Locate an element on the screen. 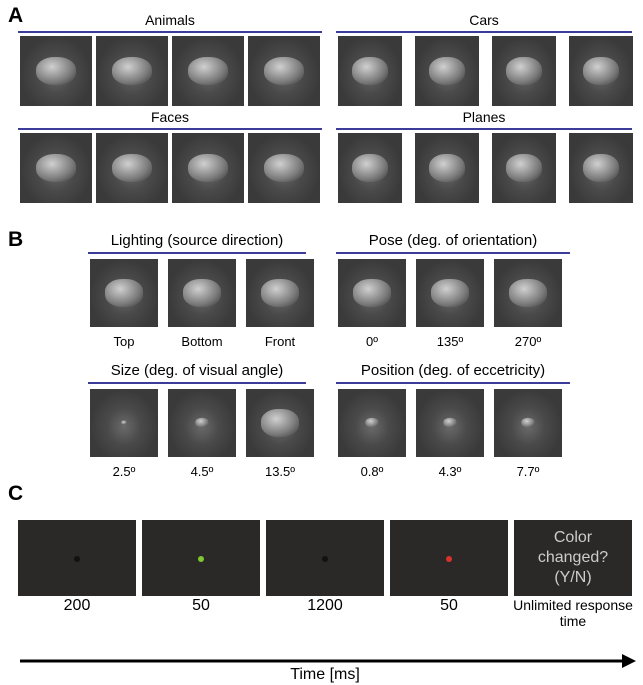  time-arrow is located at coordinates (328, 661).